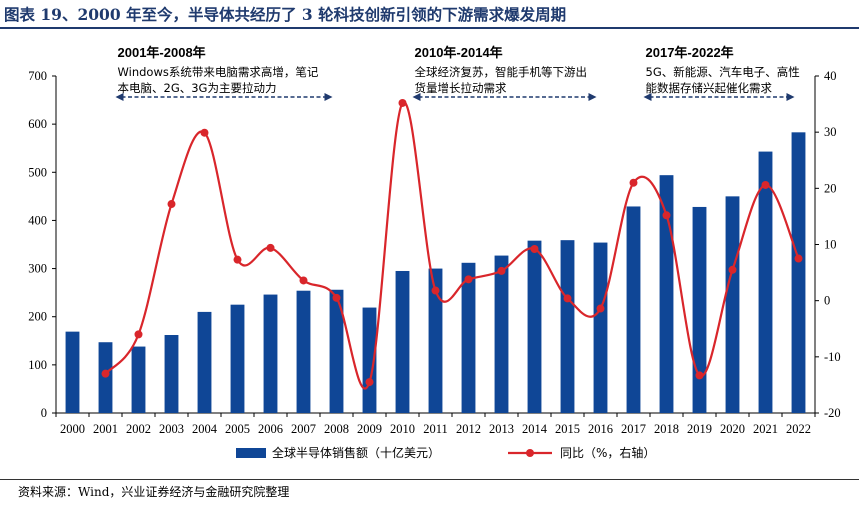 The height and width of the screenshot is (506, 859). Describe the element at coordinates (336, 429) in the screenshot. I see `x-tick-label: 2008` at that location.